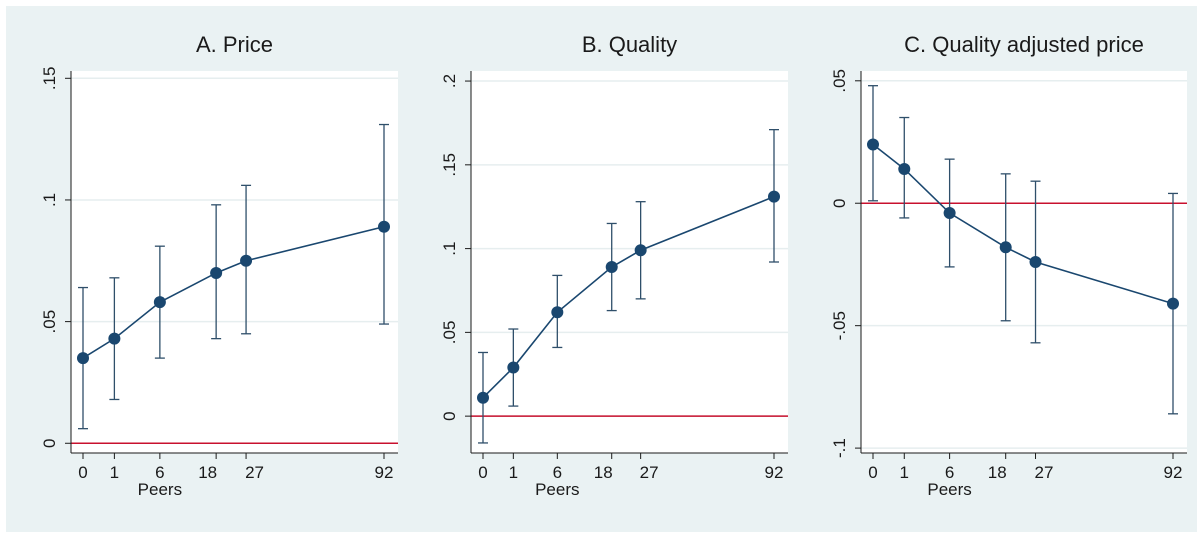 This screenshot has width=1203, height=538. I want to click on y-tick-label-2-3: .15, so click(449, 165).